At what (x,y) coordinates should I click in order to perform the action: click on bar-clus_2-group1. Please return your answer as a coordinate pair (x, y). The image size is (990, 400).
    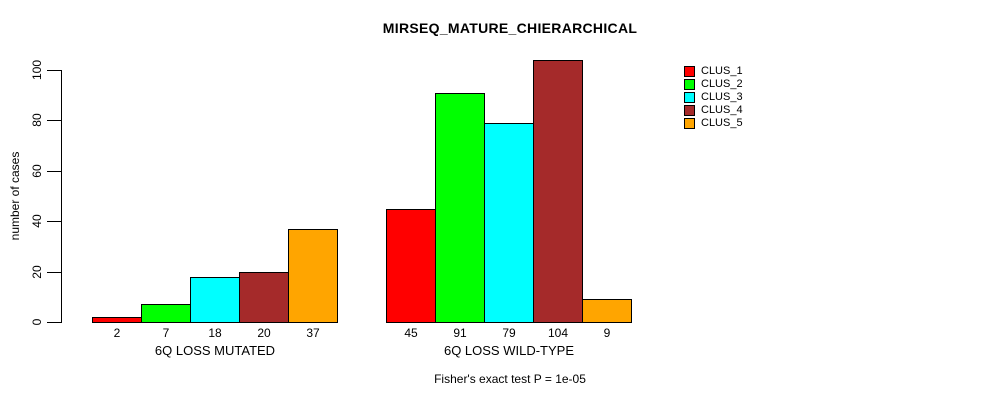
    Looking at the image, I should click on (166, 313).